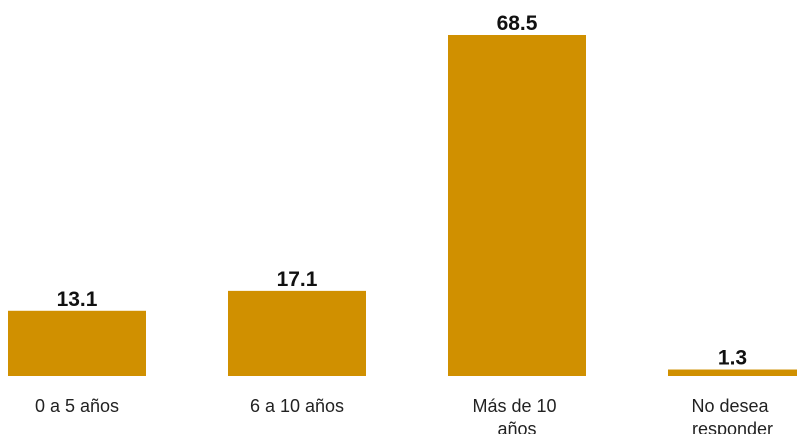  I want to click on x-tick-label: 6 a 10 años, so click(297, 406).